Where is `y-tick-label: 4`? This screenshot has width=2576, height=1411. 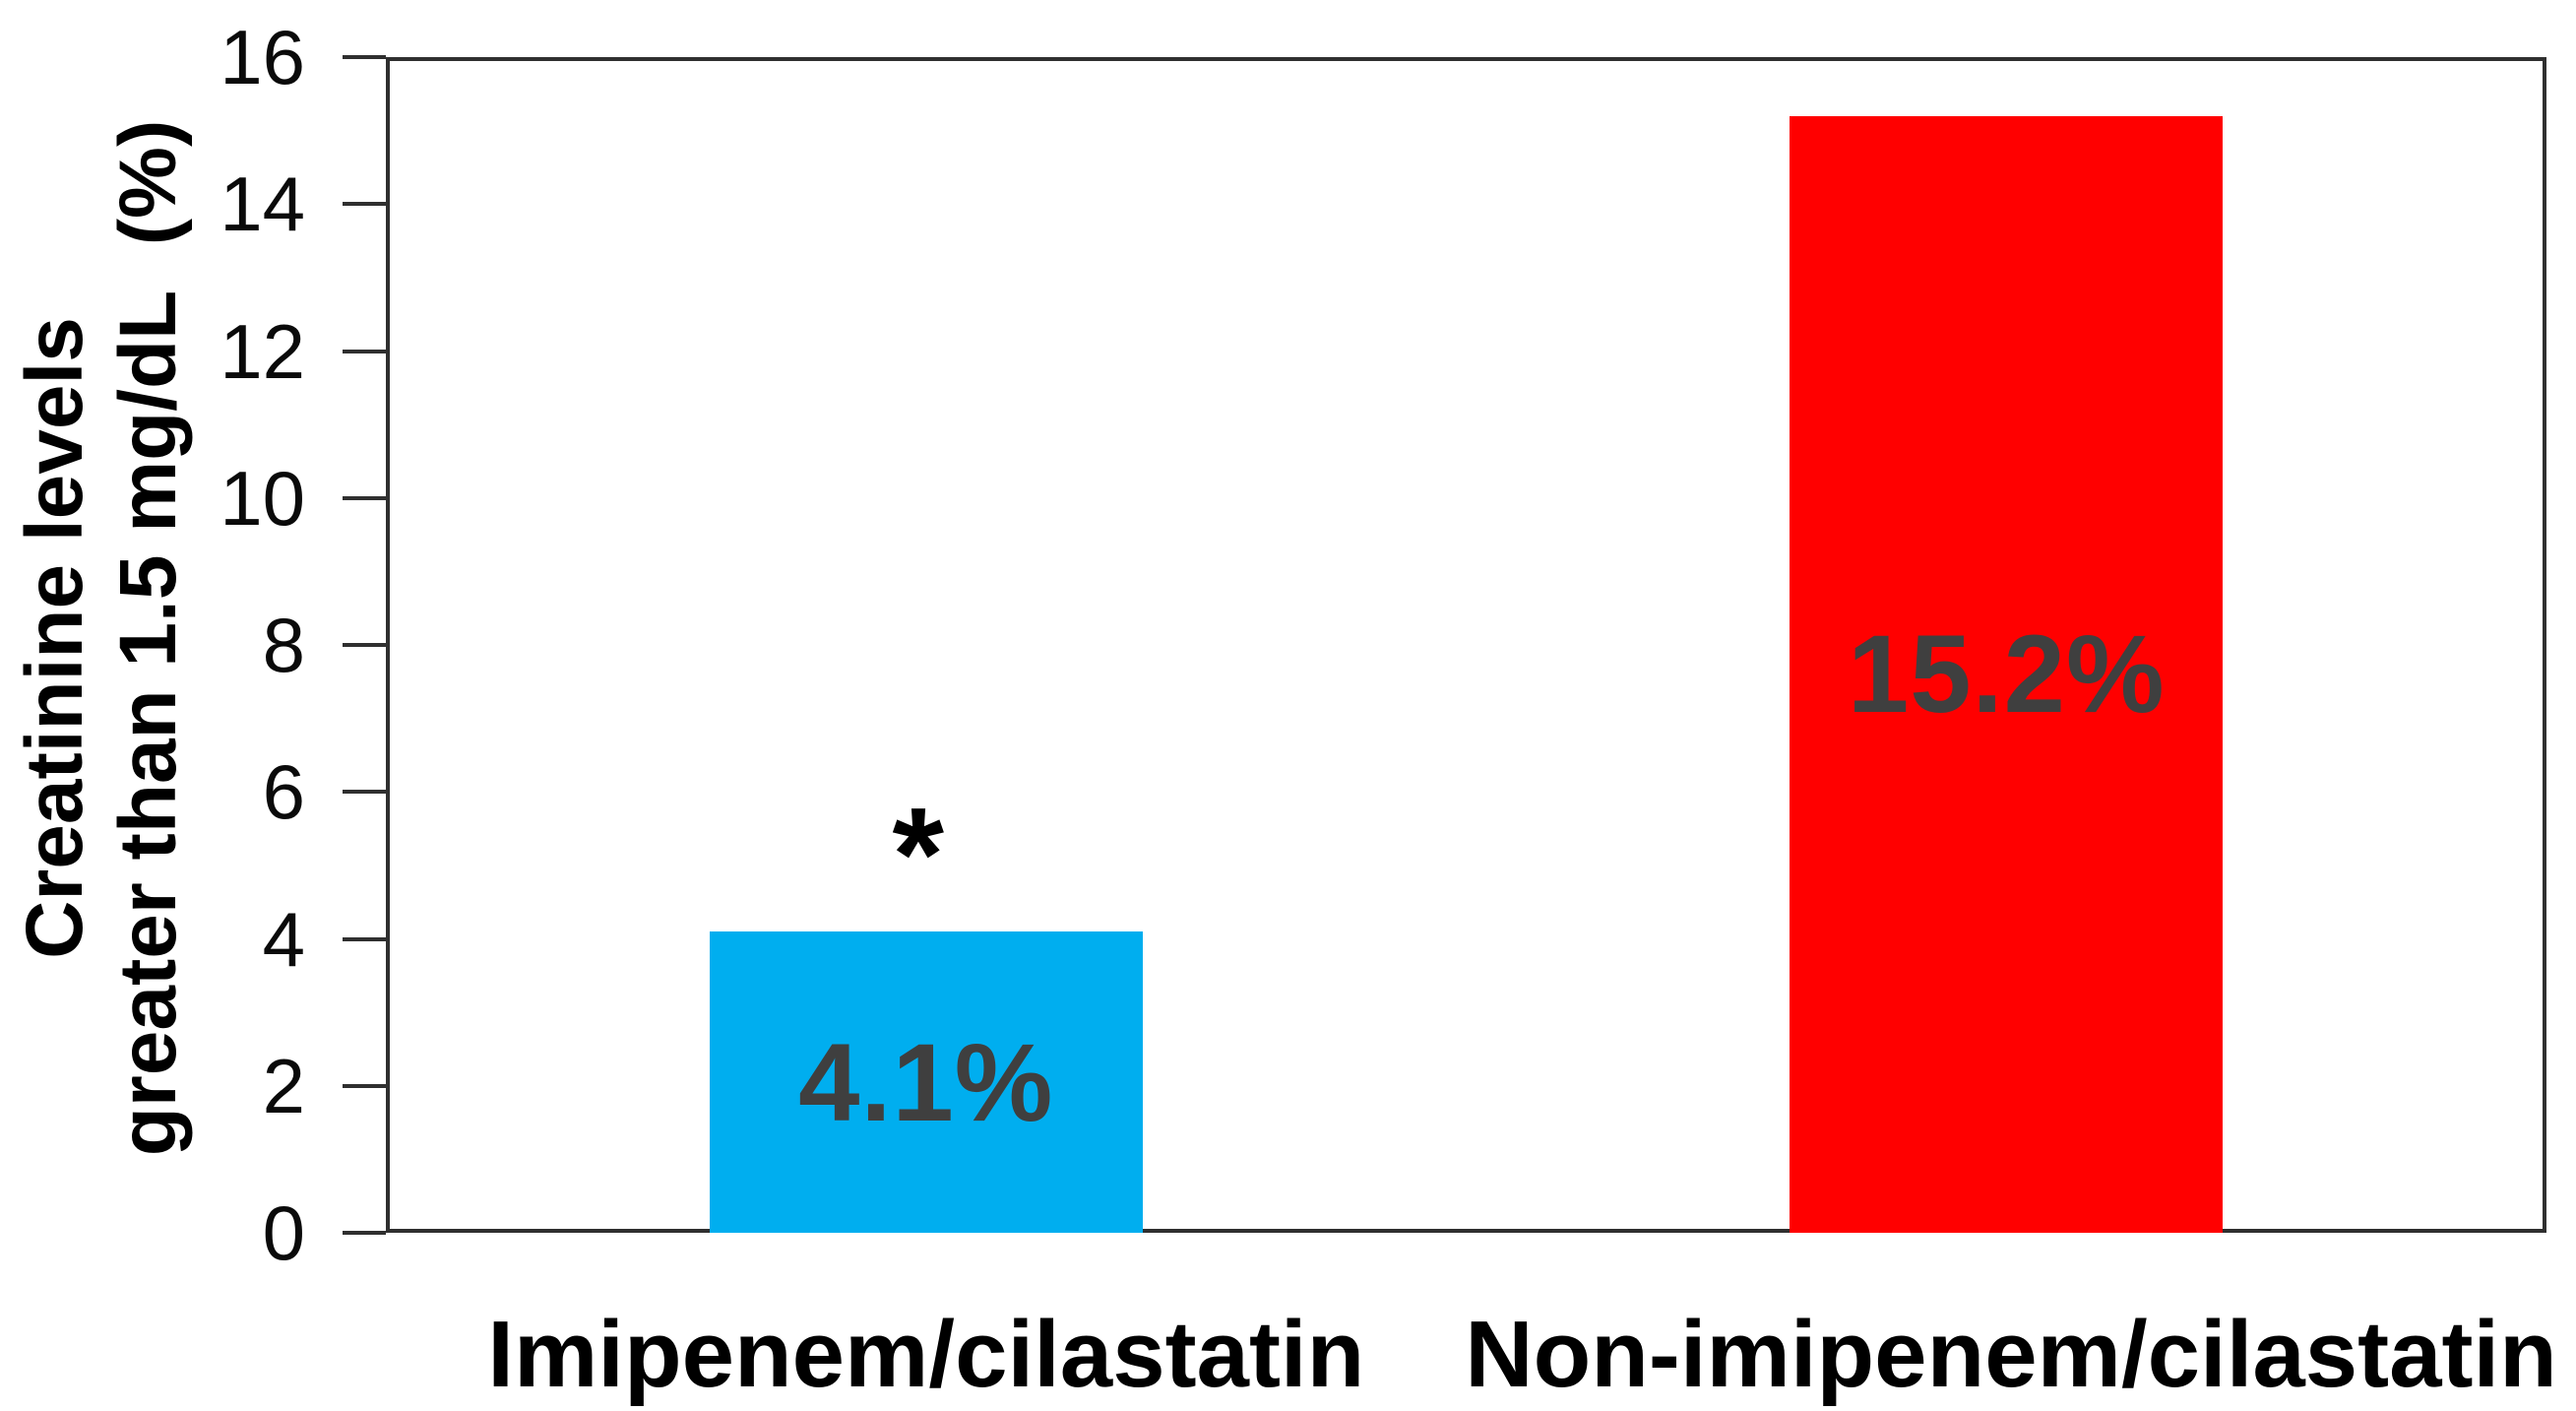 y-tick-label: 4 is located at coordinates (283, 939).